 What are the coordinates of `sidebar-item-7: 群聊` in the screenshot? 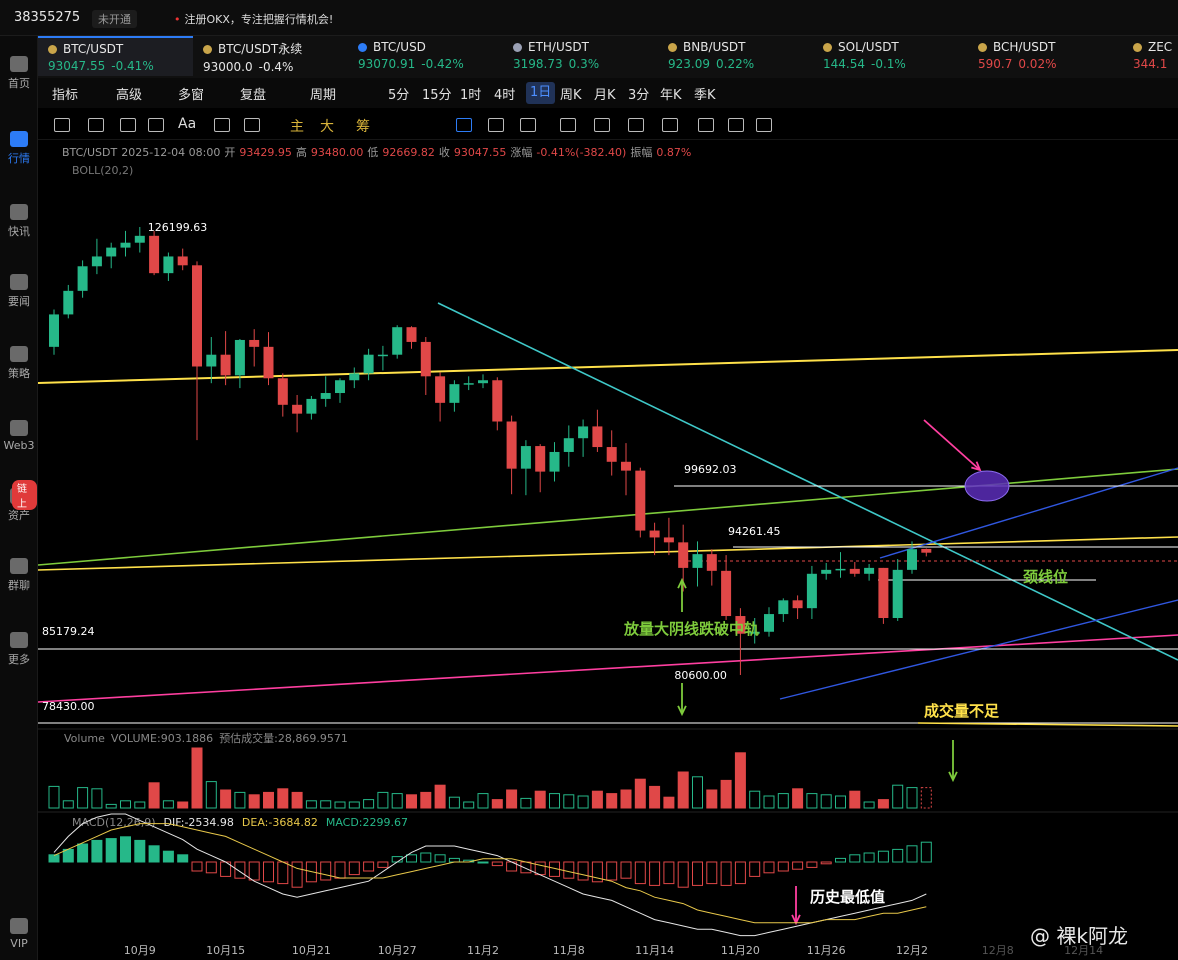 It's located at (19, 575).